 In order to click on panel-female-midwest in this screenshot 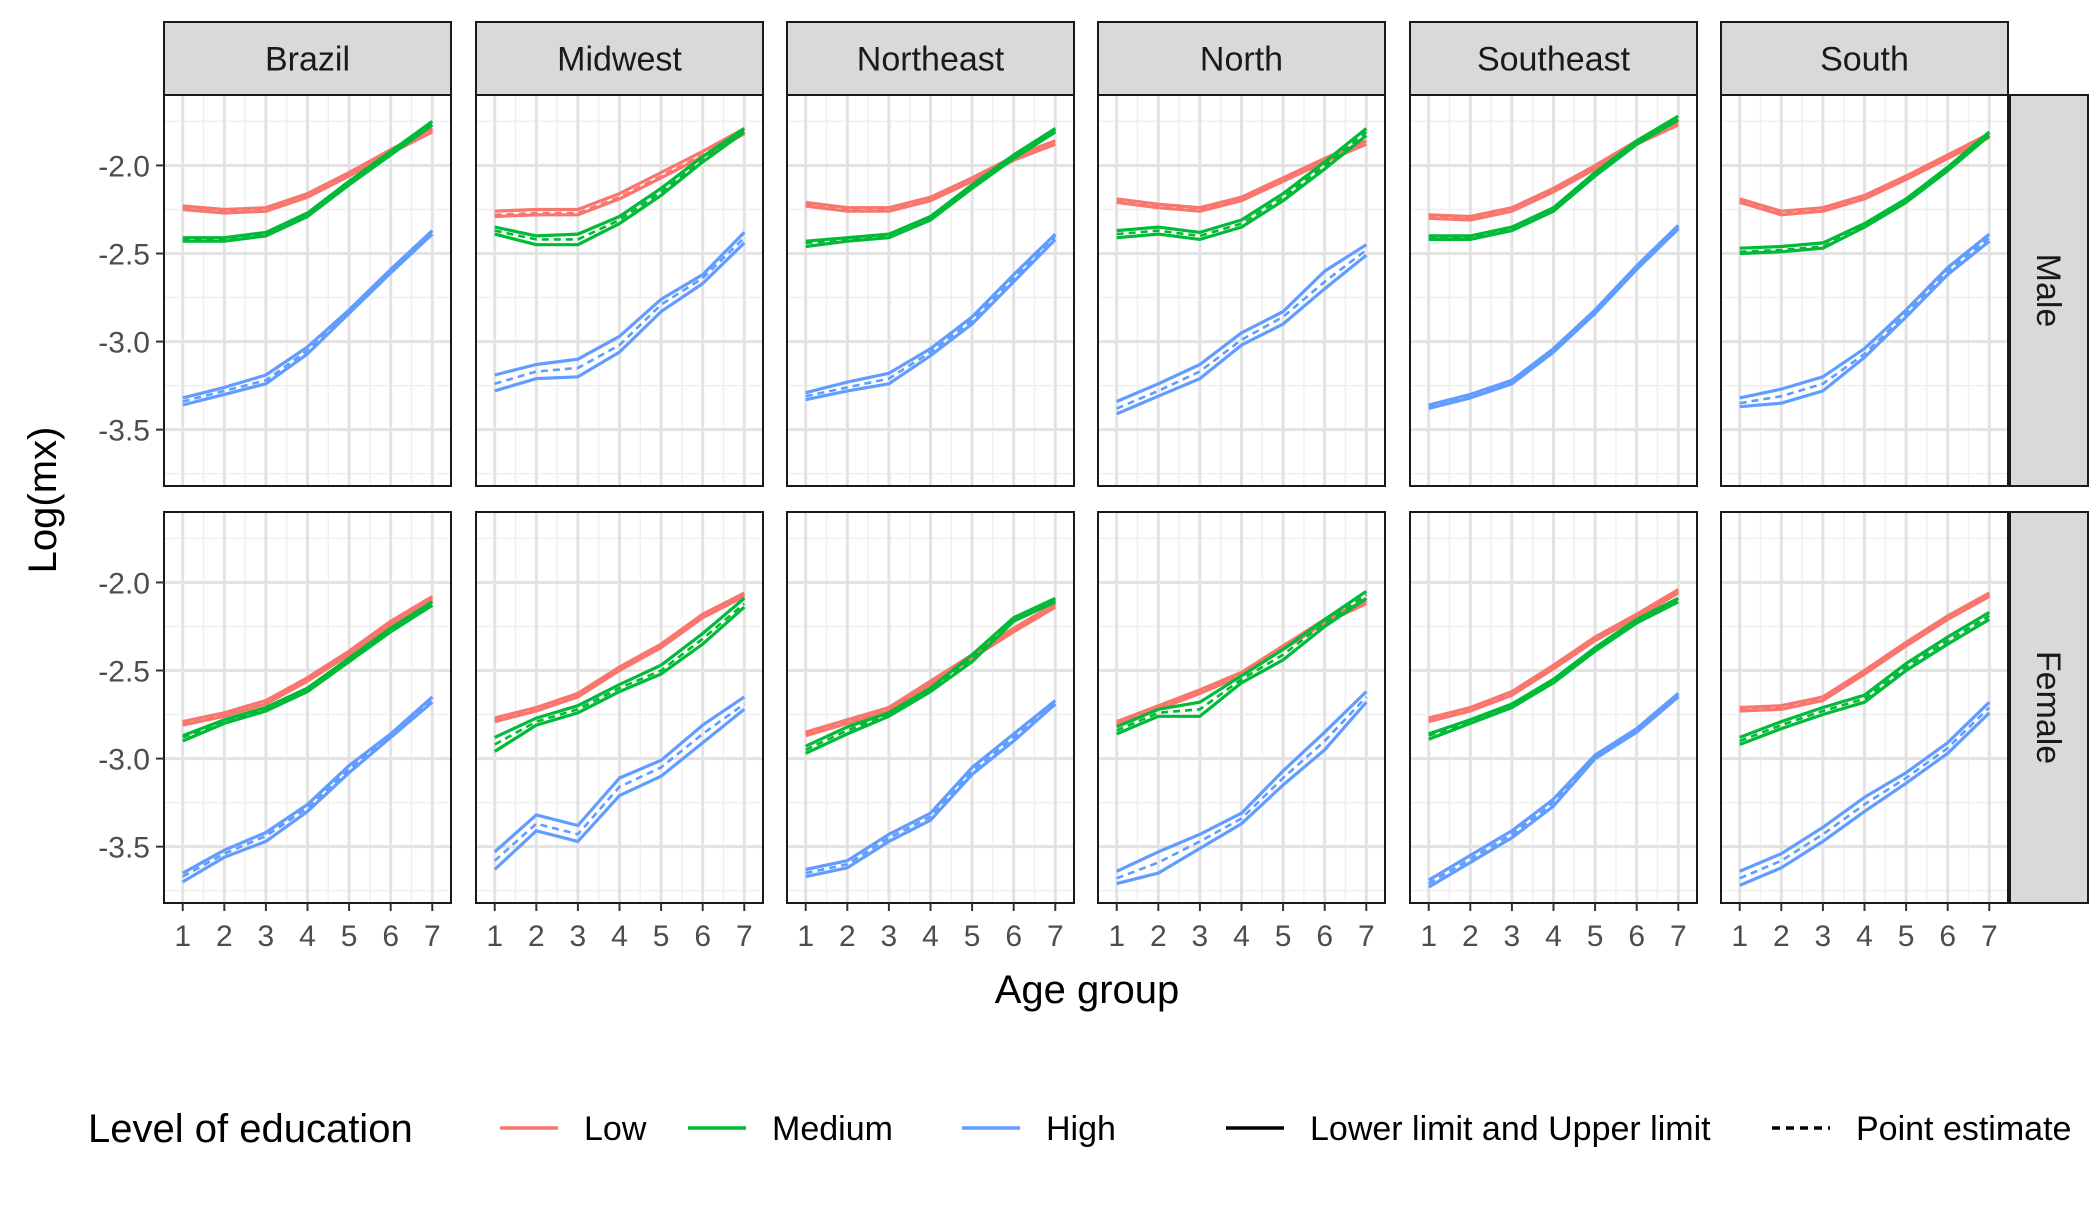, I will do `click(619, 707)`.